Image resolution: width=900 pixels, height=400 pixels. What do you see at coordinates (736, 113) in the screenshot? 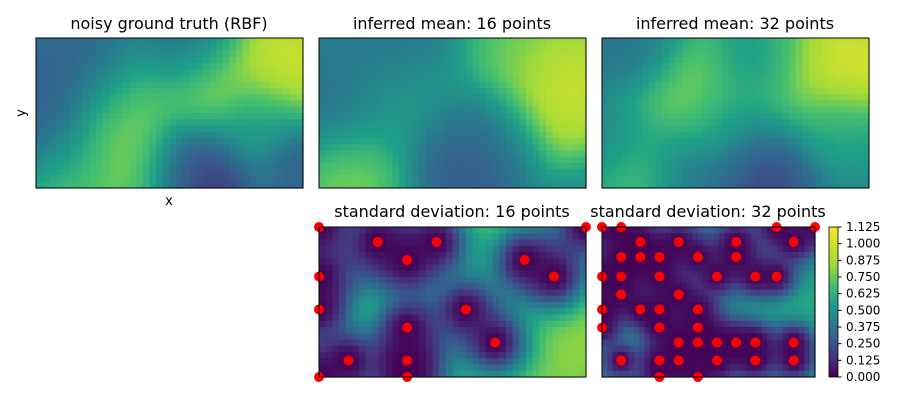
I see `heatmap-cells` at bounding box center [736, 113].